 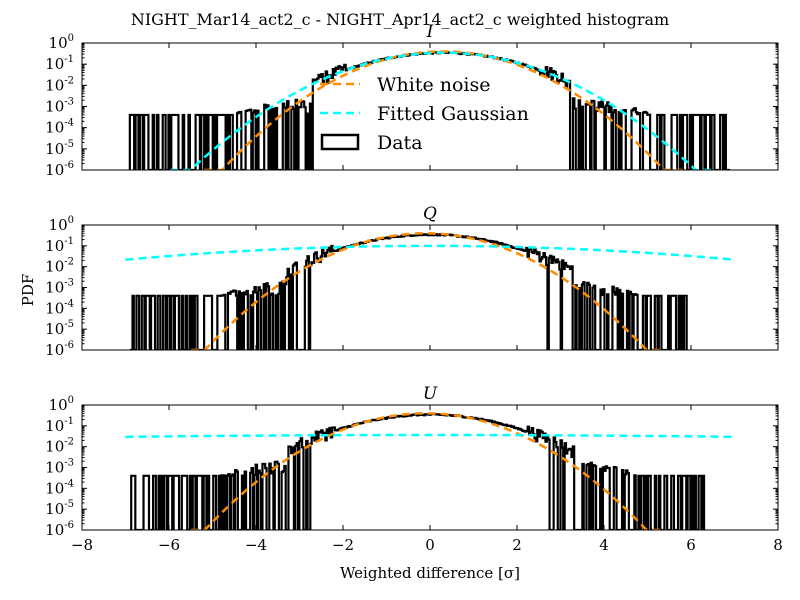 What do you see at coordinates (778, 545) in the screenshot?
I see `x-tick-label: 8` at bounding box center [778, 545].